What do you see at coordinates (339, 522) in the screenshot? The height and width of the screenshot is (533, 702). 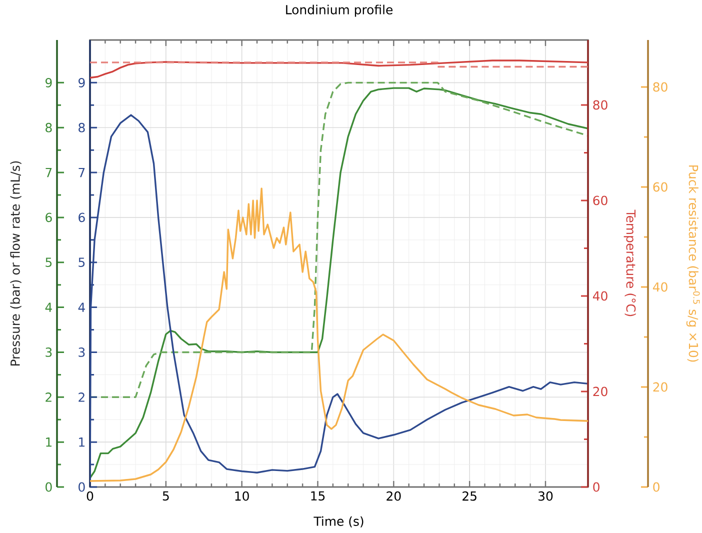 I see `x-axis-title: Time (s)` at bounding box center [339, 522].